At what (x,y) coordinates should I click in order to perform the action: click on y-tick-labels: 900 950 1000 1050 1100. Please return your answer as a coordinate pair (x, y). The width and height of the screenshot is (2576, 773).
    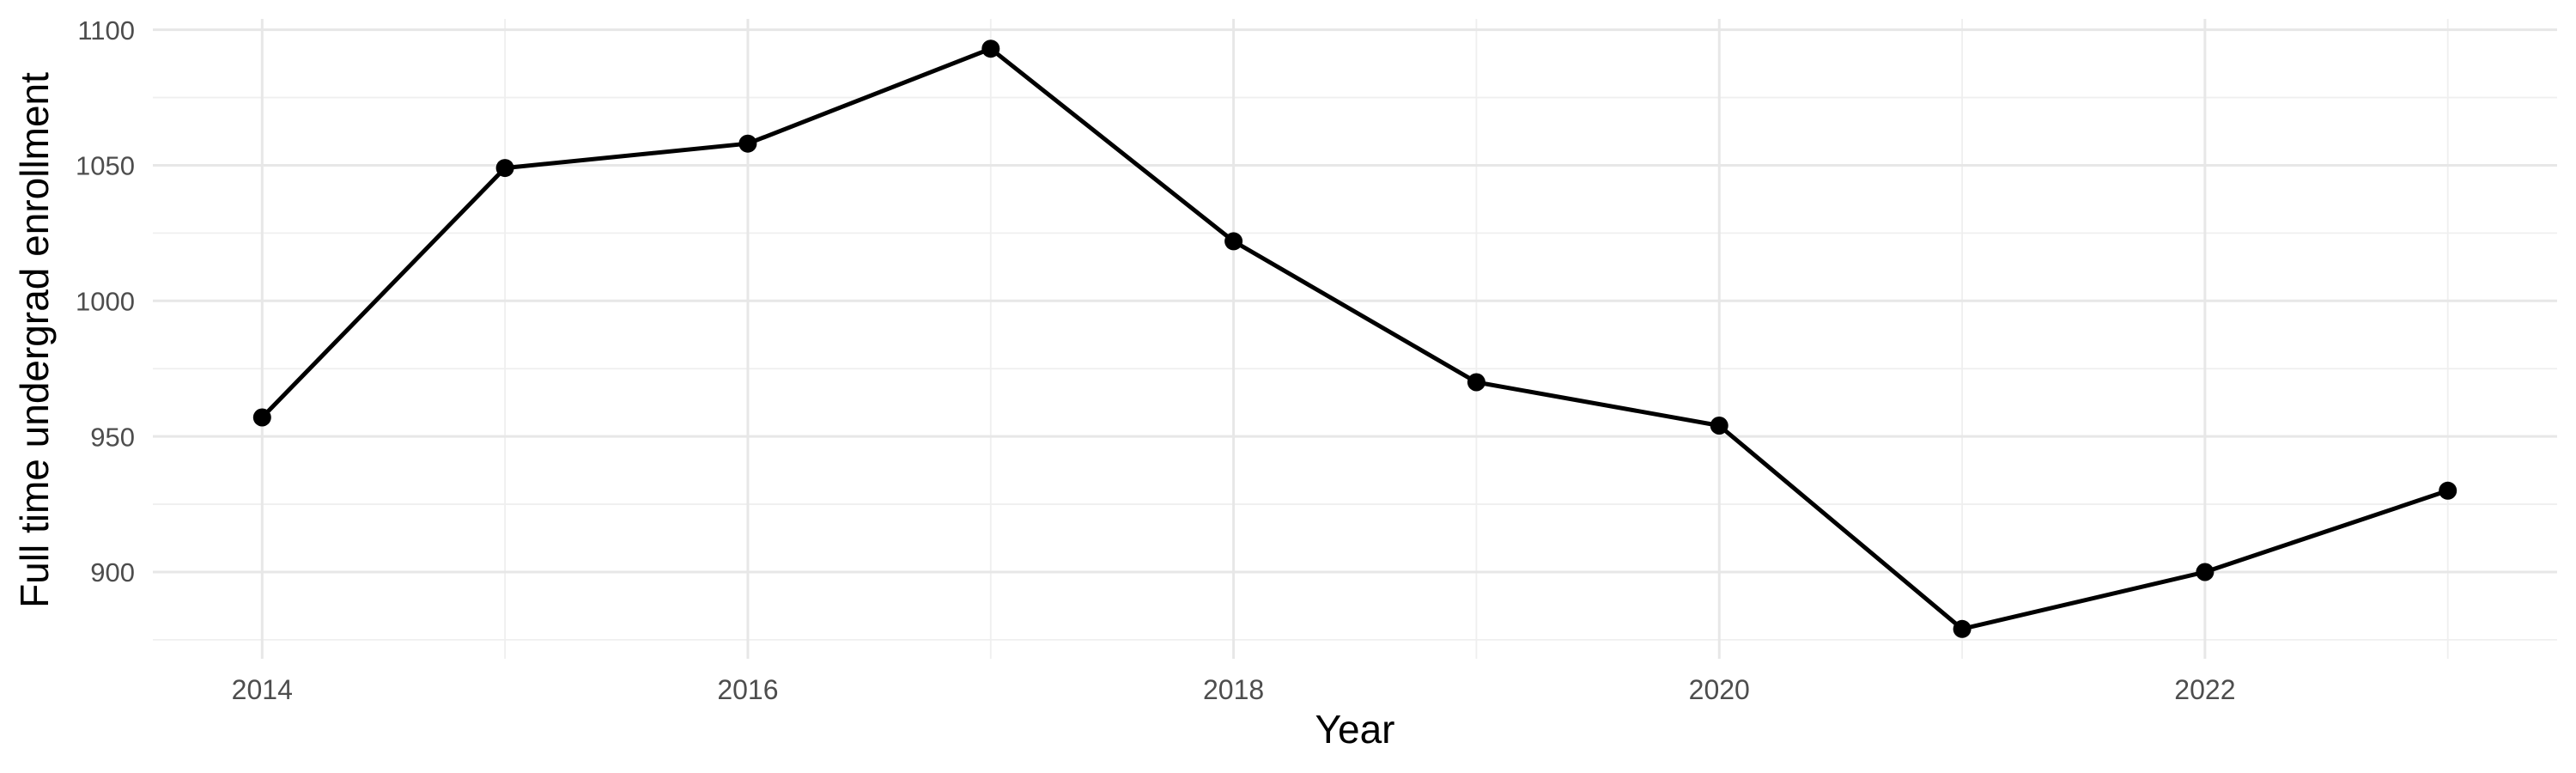
    Looking at the image, I should click on (106, 301).